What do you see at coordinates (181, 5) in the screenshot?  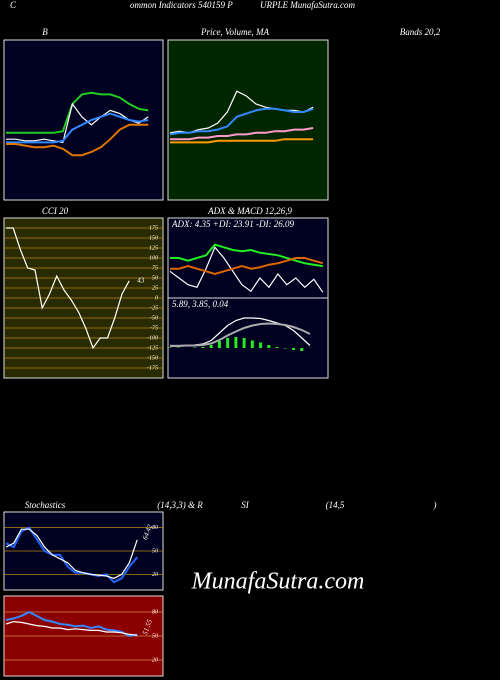 I see `header-text: ommon Indicators 540159 P` at bounding box center [181, 5].